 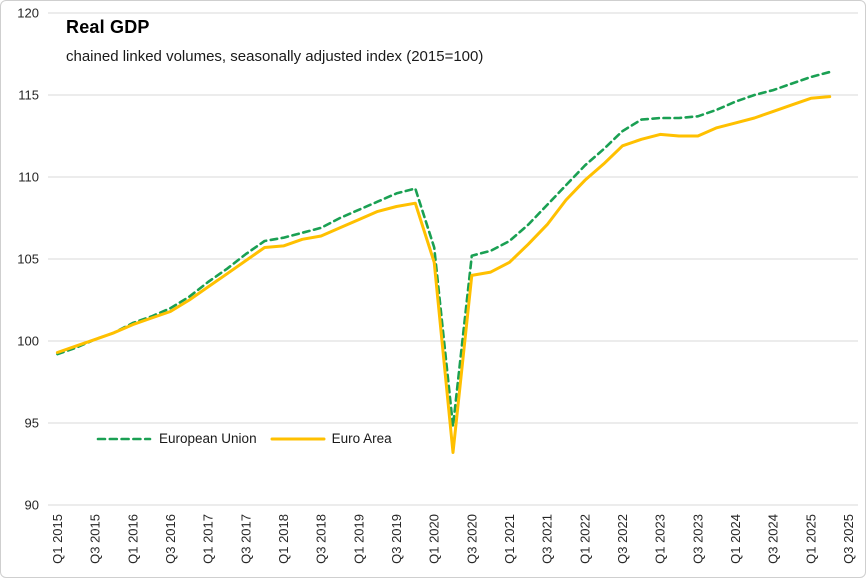 What do you see at coordinates (660, 539) in the screenshot?
I see `x-tick-label: Q1 2023` at bounding box center [660, 539].